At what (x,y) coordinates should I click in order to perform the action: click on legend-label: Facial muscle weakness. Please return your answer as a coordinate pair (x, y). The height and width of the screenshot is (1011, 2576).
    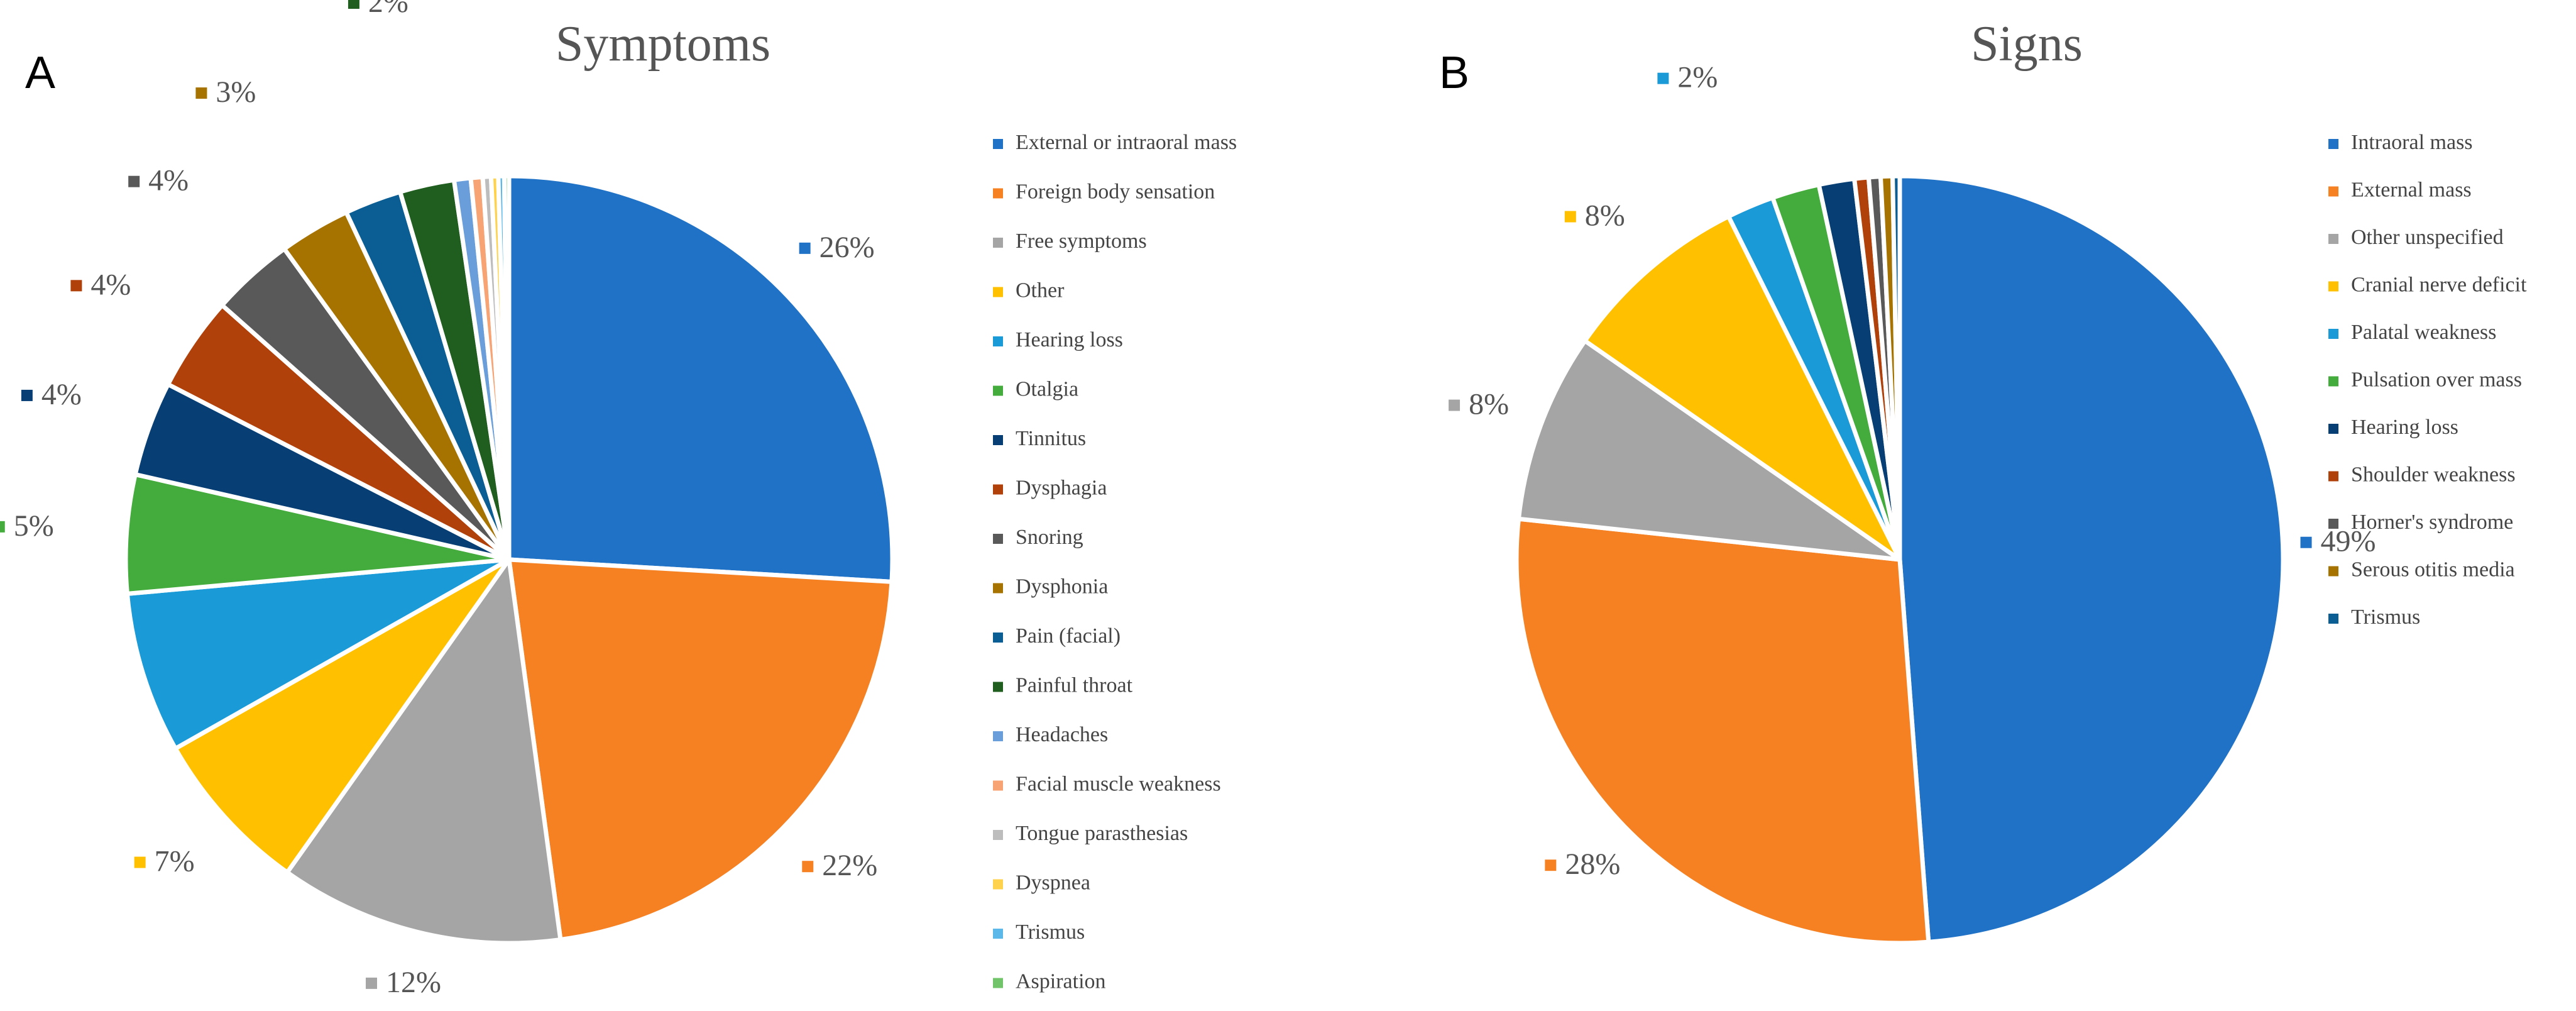
    Looking at the image, I should click on (1118, 784).